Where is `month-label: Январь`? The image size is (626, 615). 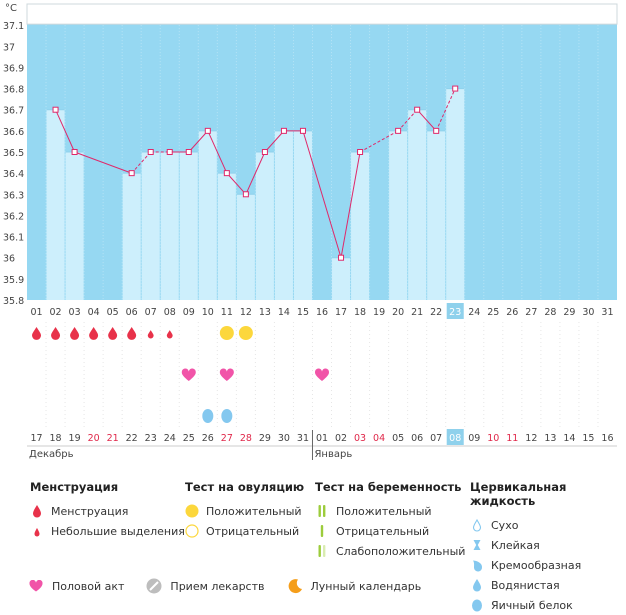 month-label: Январь is located at coordinates (333, 454).